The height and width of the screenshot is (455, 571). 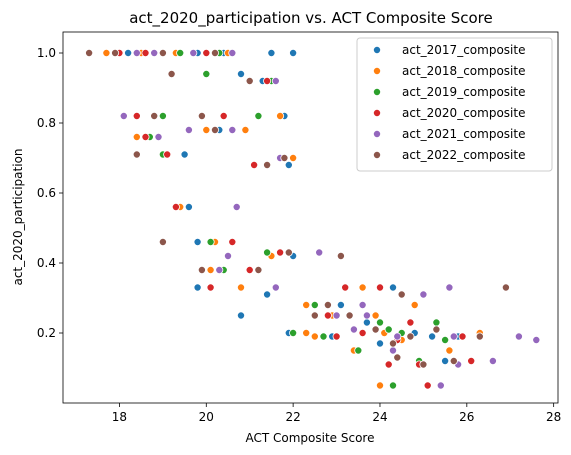 I want to click on legend-item: act_2019_composite, so click(x=448, y=92).